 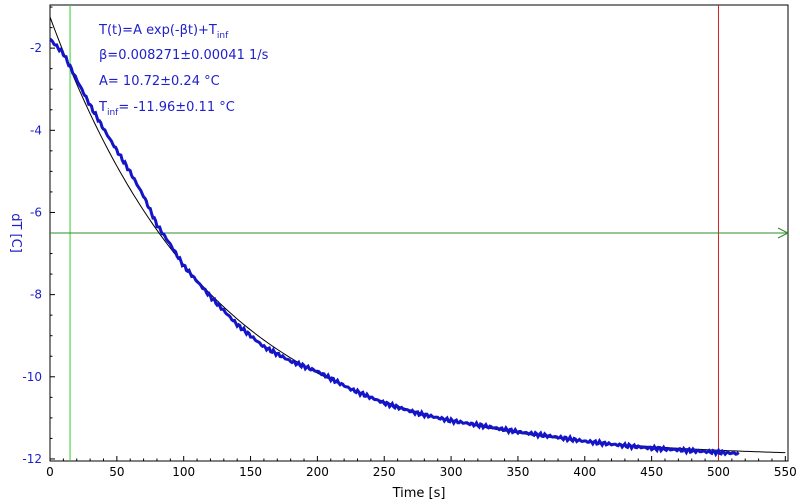 I want to click on x-tick-label: 50, so click(x=116, y=472).